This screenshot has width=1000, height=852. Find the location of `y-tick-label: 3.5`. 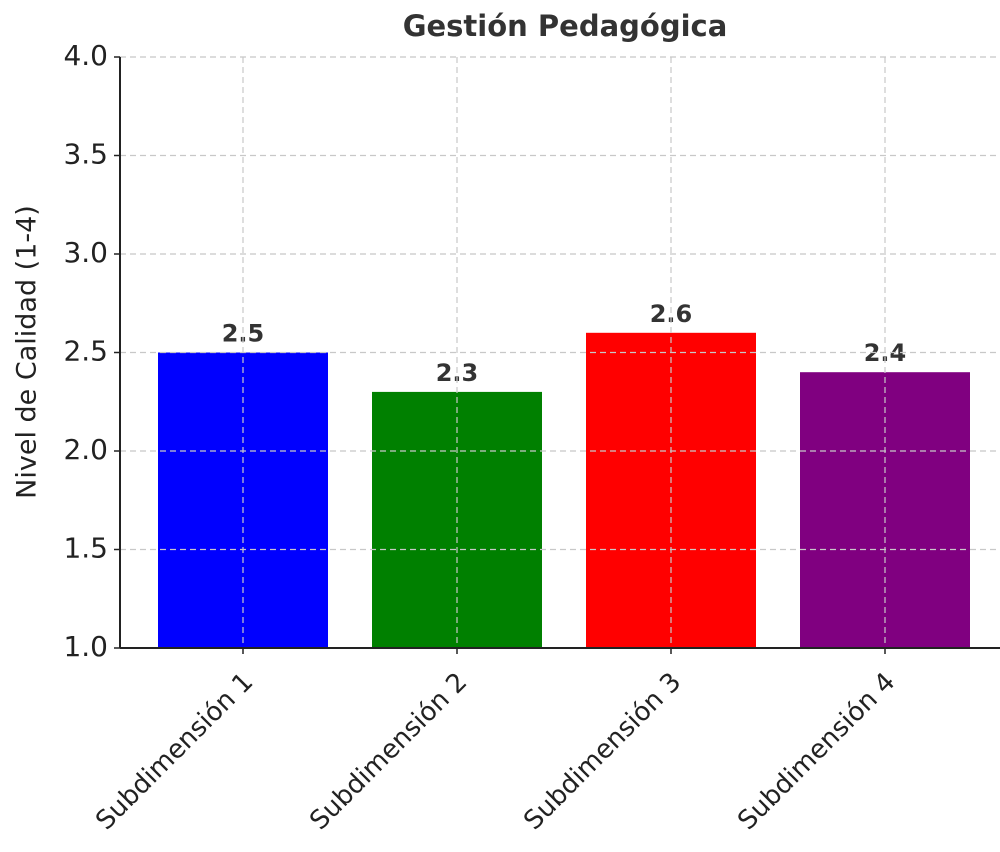

y-tick-label: 3.5 is located at coordinates (85, 154).